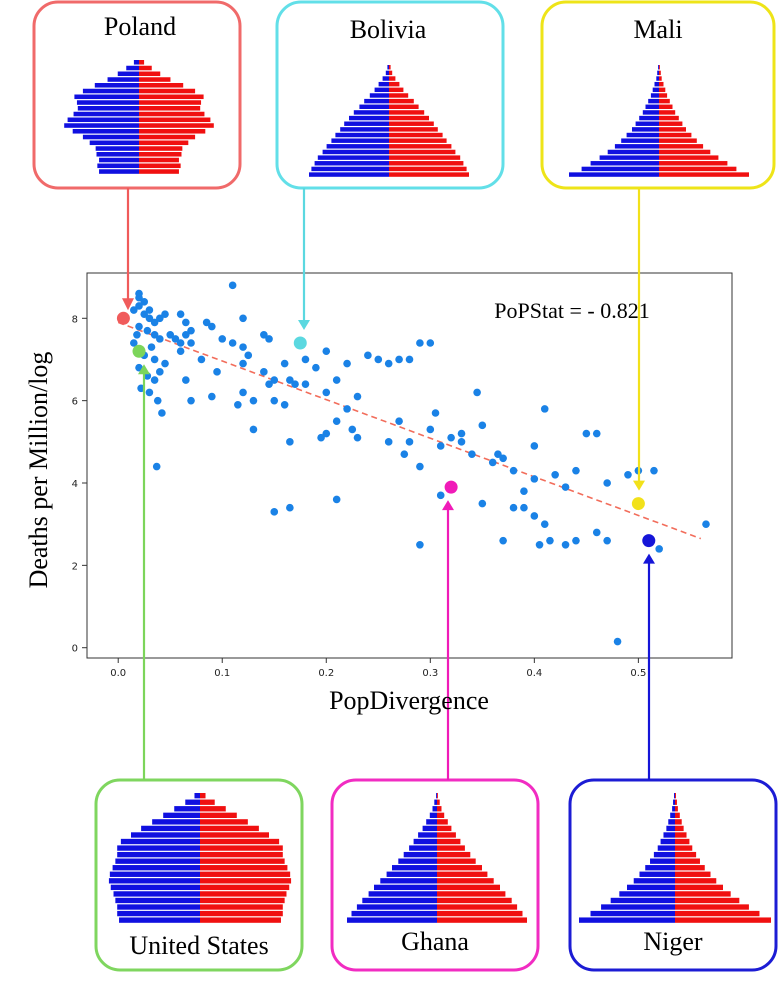  What do you see at coordinates (326, 673) in the screenshot?
I see `x-tick-label: 0.2` at bounding box center [326, 673].